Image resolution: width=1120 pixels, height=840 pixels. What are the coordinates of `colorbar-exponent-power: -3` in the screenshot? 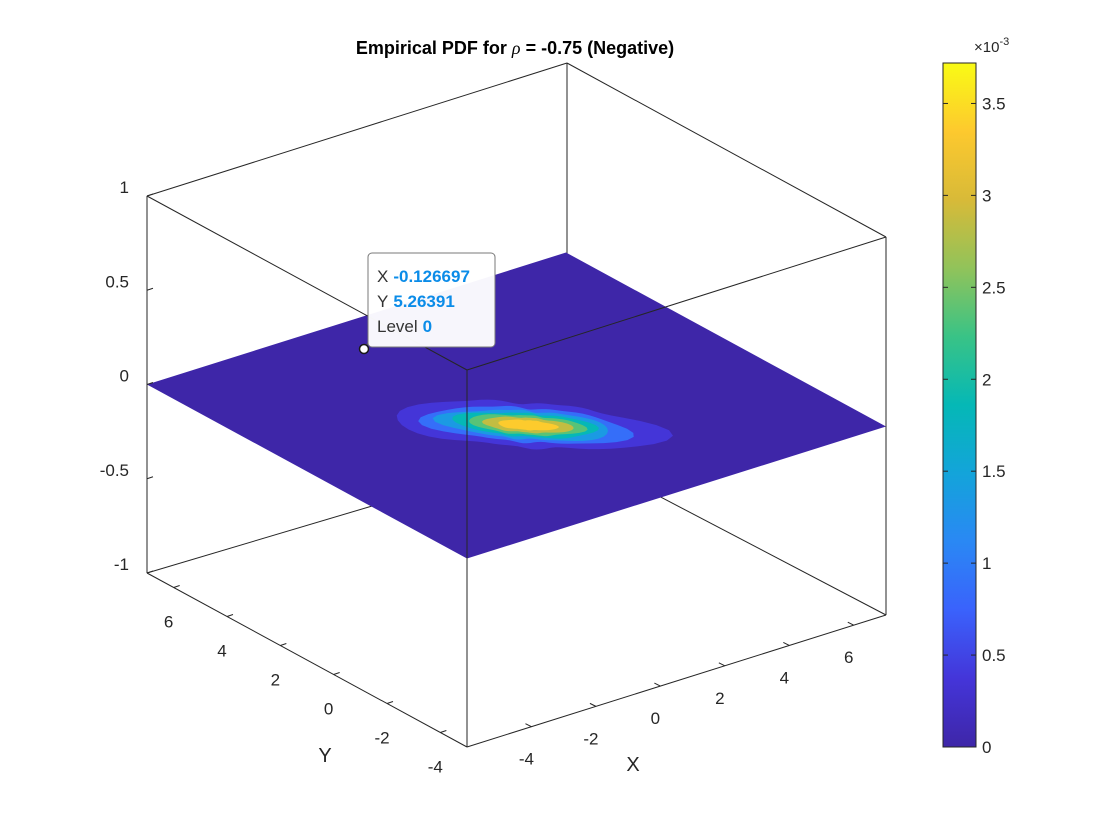 It's located at (1004, 42).